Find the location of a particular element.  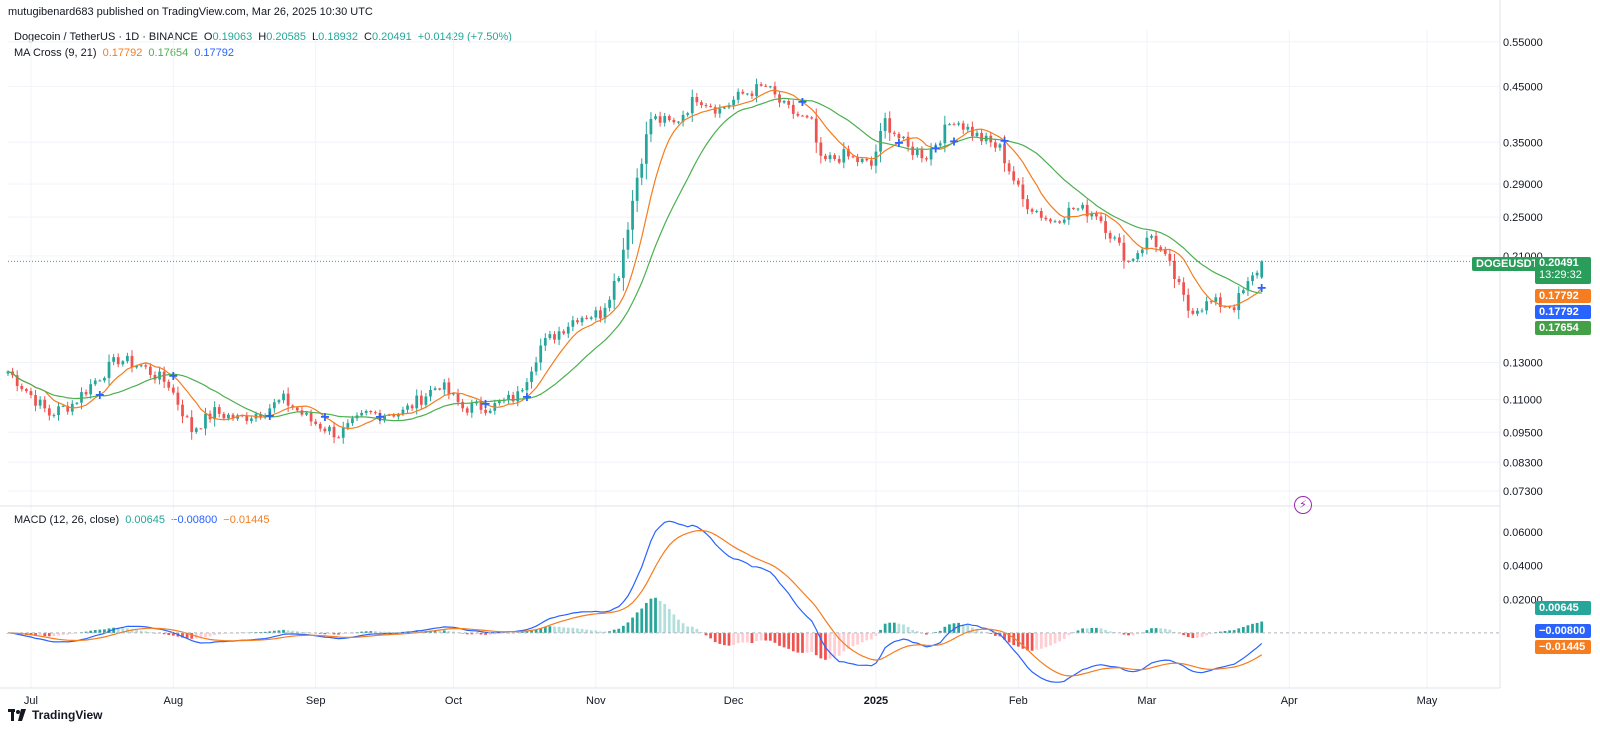

x-tick-label: Nov is located at coordinates (596, 701).